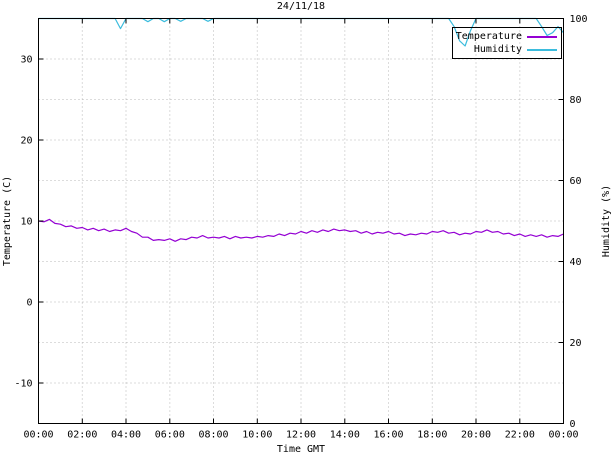 The image size is (614, 459). Describe the element at coordinates (542, 36) in the screenshot. I see `temperature-line-sample` at that location.